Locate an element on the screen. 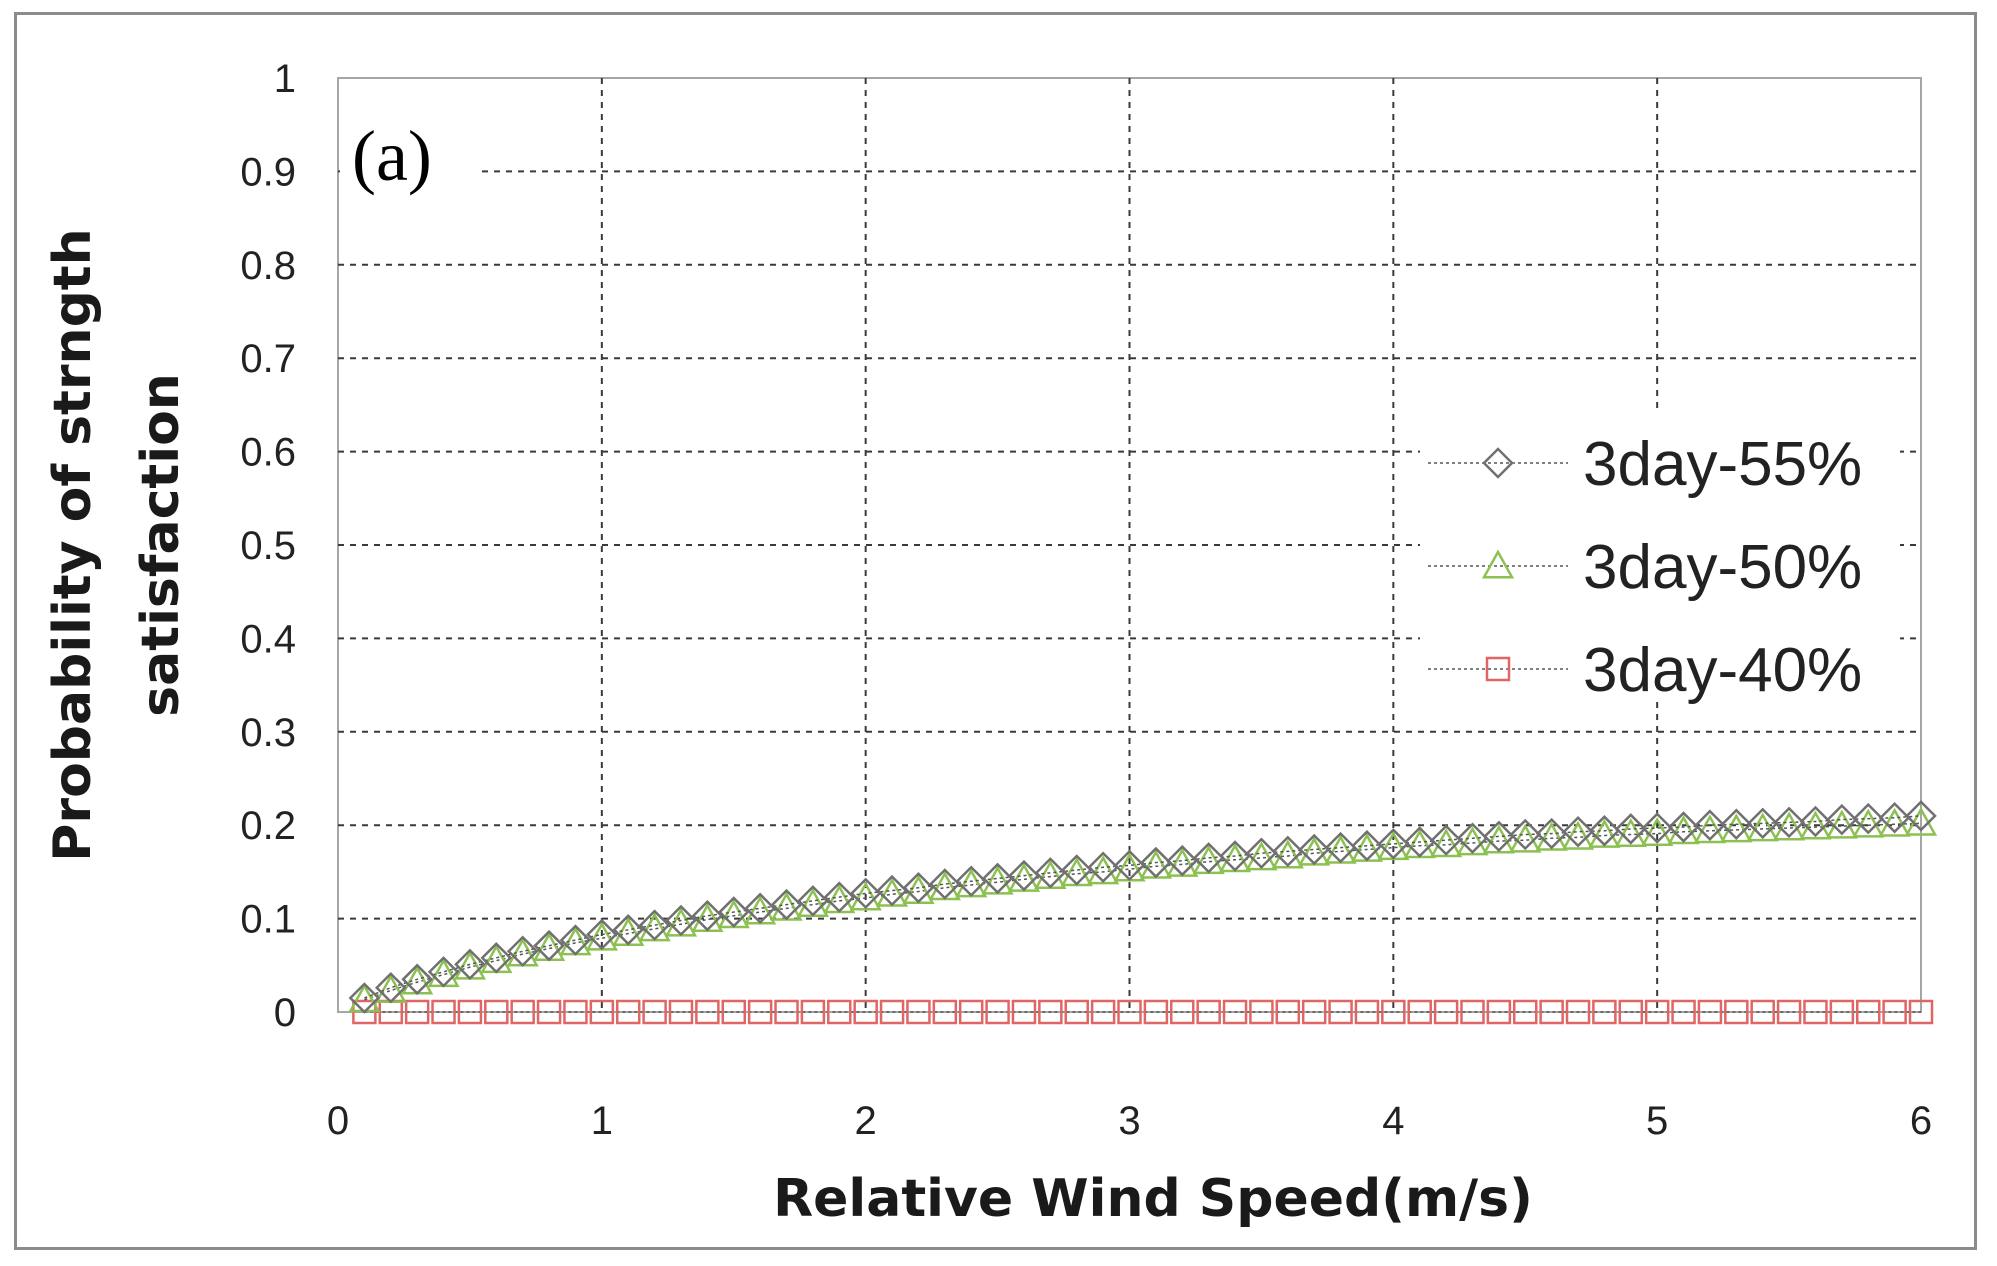 The image size is (1997, 1266). x-tick-label: 5 is located at coordinates (1657, 1121).